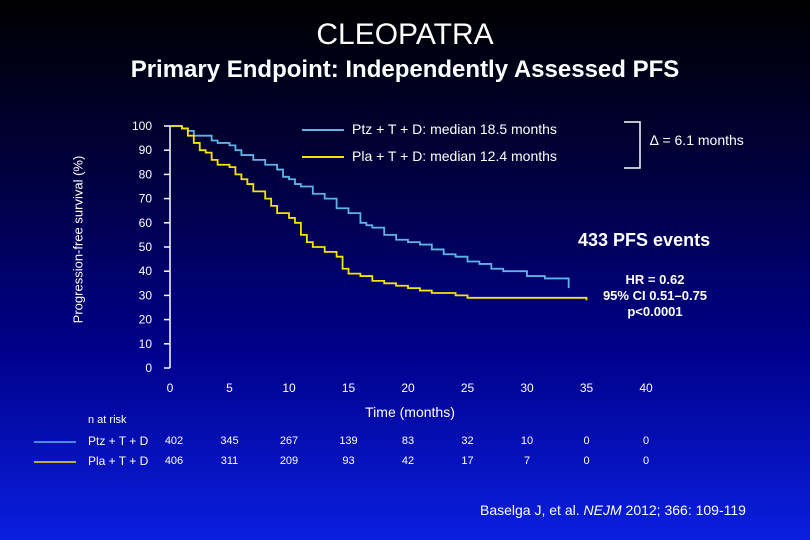 Image resolution: width=810 pixels, height=540 pixels. Describe the element at coordinates (289, 441) in the screenshot. I see `risk-cell: 267` at that location.